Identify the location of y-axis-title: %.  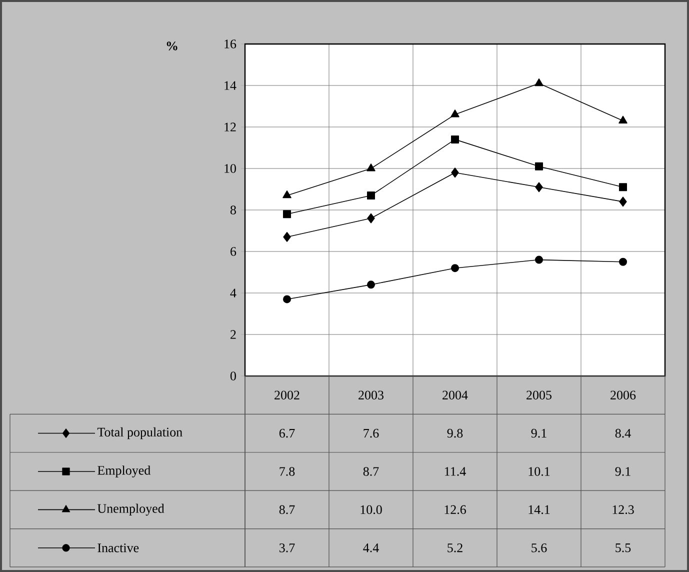
(172, 46).